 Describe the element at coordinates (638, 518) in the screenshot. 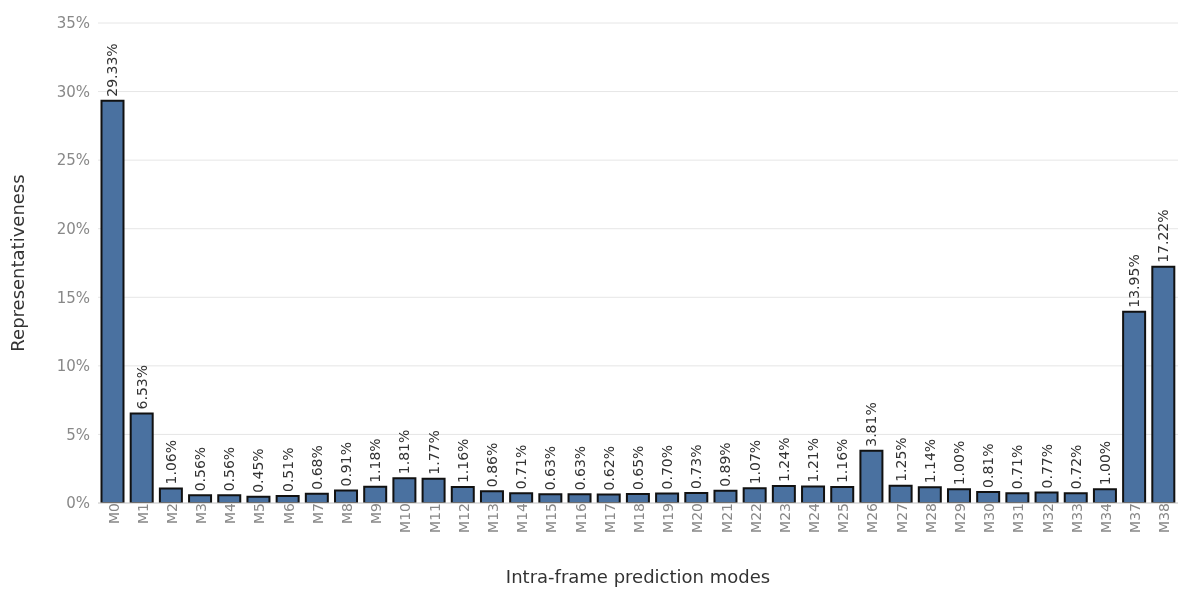

I see `x-tick-label: M18` at that location.